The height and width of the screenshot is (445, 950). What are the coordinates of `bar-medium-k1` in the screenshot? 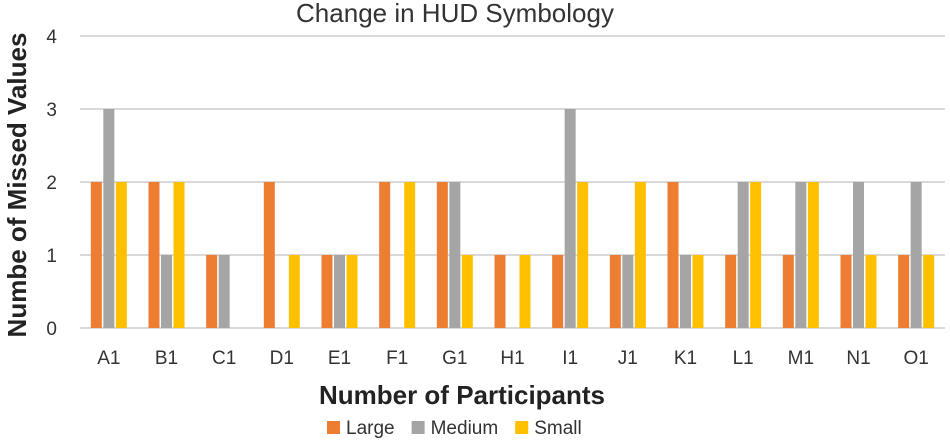 It's located at (685, 291).